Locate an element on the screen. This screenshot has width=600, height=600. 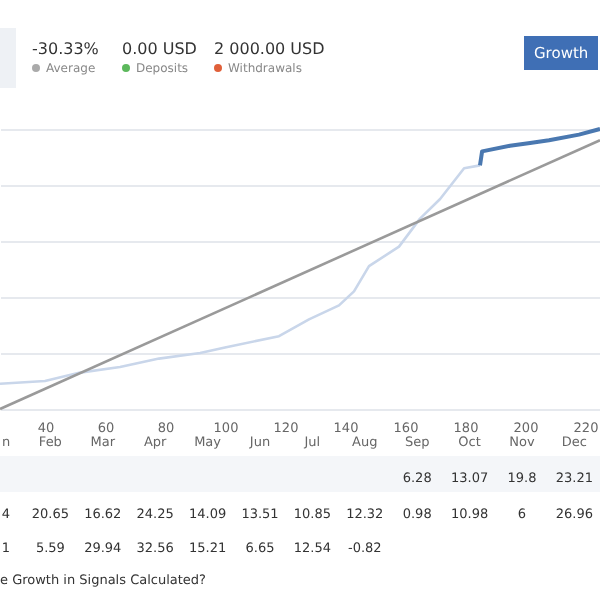
text: 0.00 USD is located at coordinates (159, 49).